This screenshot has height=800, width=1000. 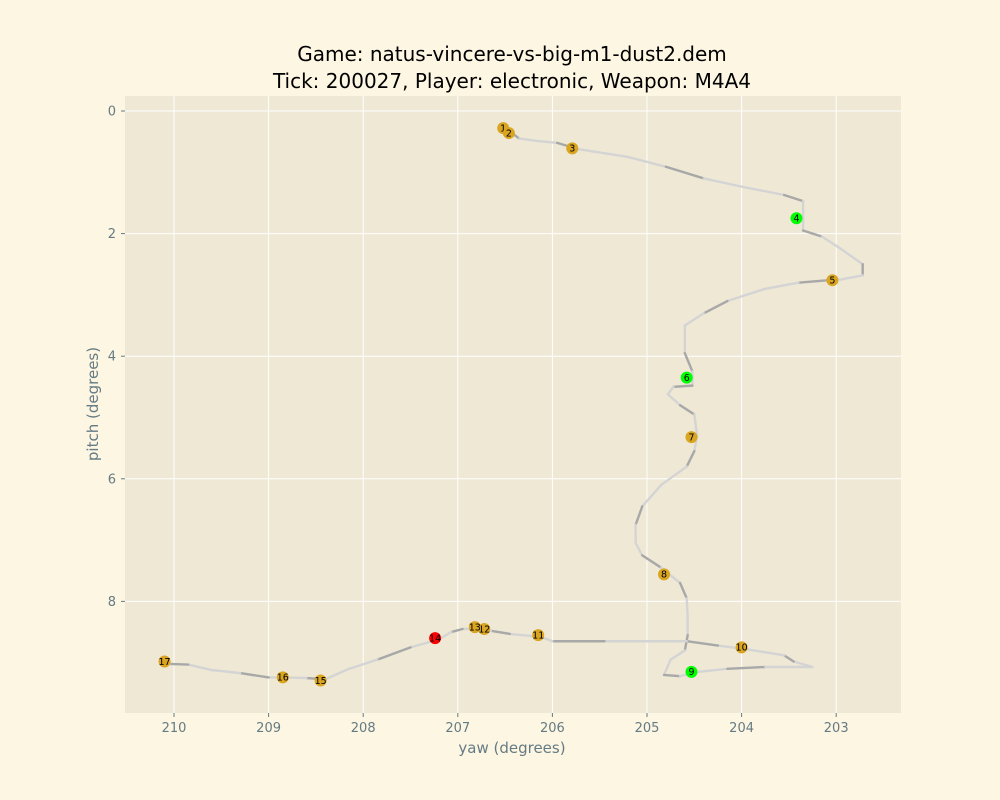 I want to click on shot-label: 7, so click(x=691, y=437).